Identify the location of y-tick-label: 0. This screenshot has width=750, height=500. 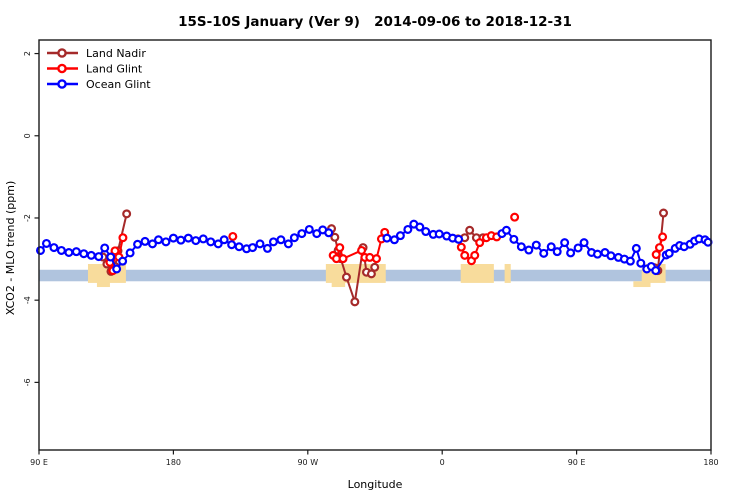
(27, 135).